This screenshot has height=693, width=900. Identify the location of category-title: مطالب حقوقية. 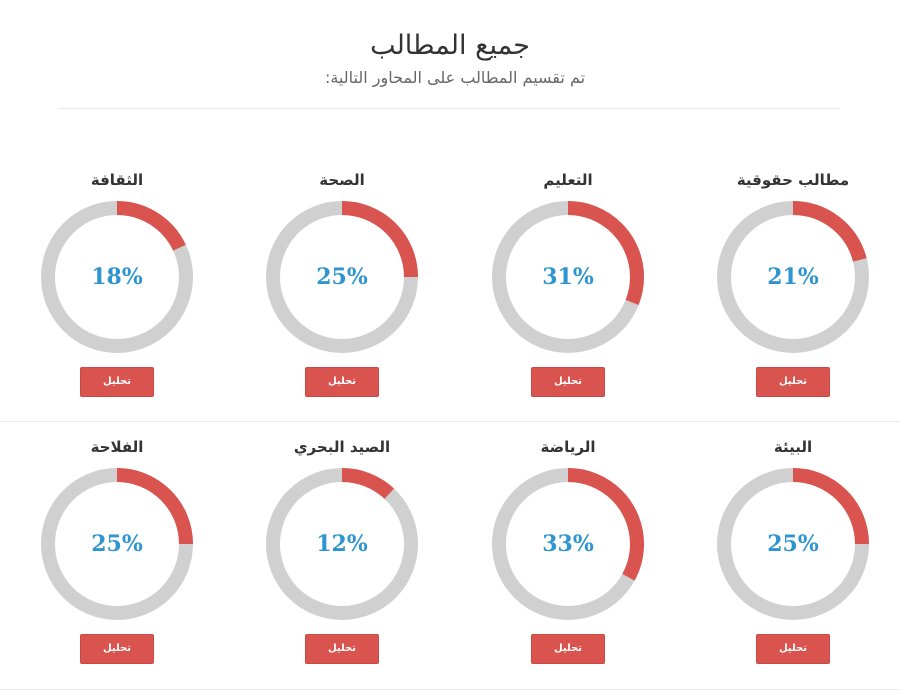
(793, 180).